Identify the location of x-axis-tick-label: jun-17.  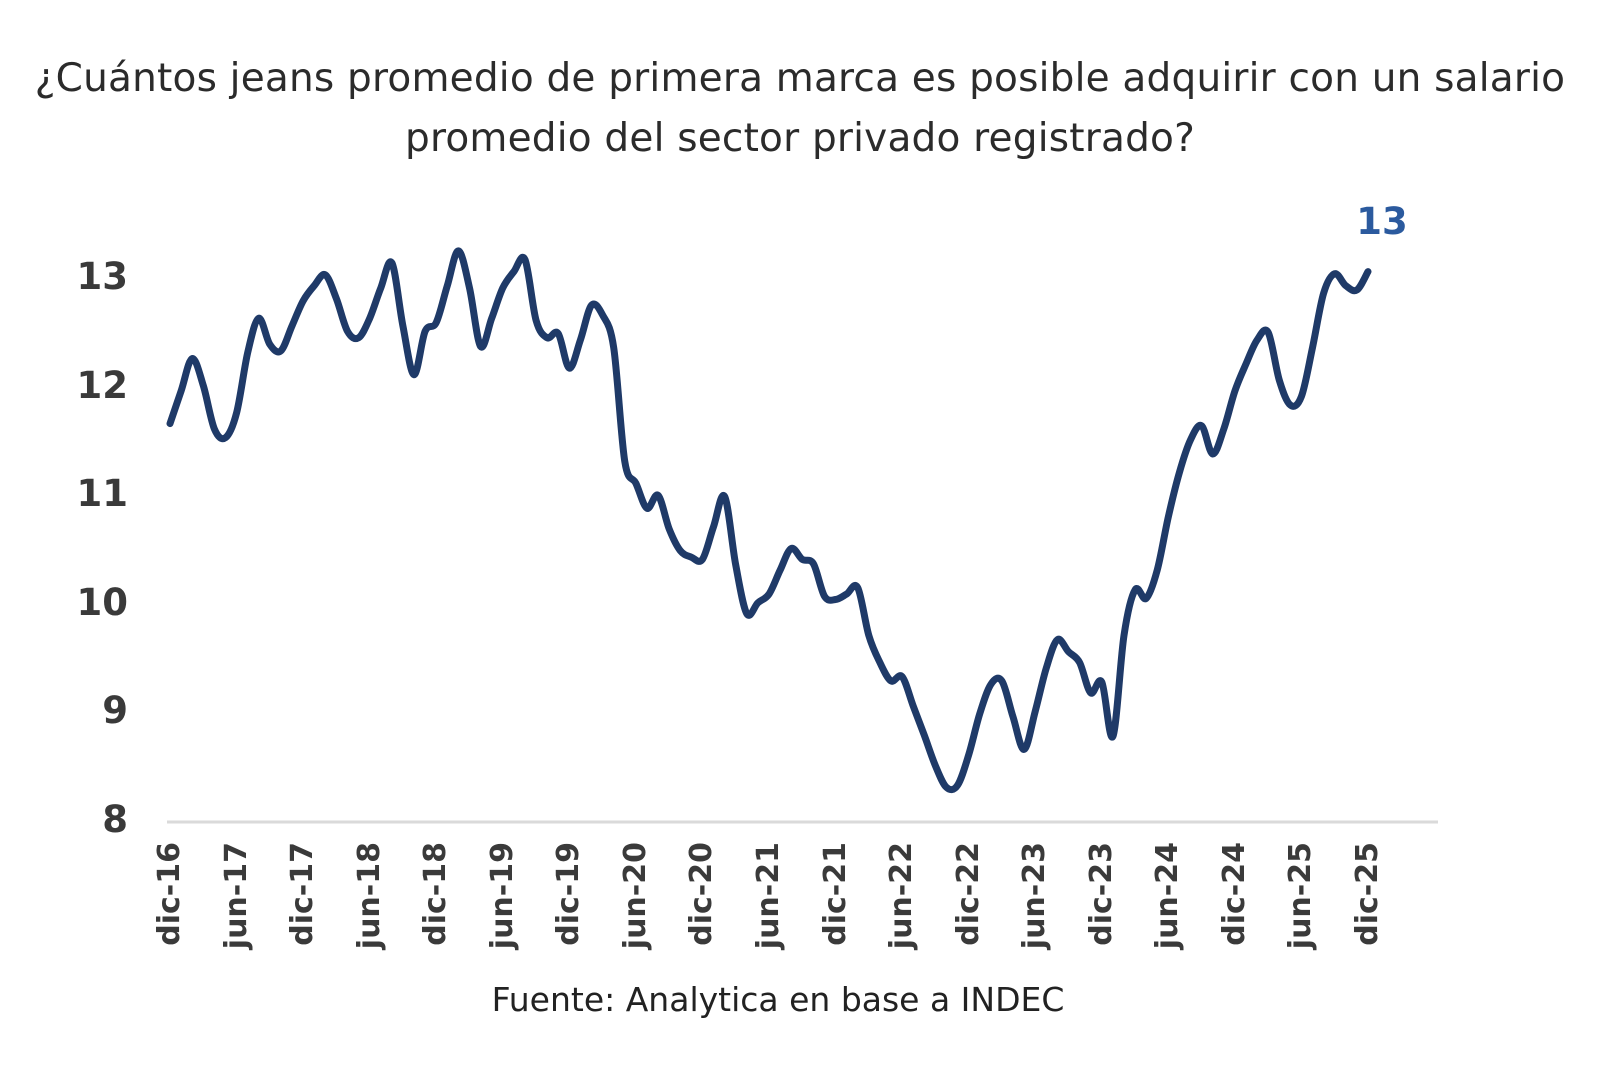
(236, 896).